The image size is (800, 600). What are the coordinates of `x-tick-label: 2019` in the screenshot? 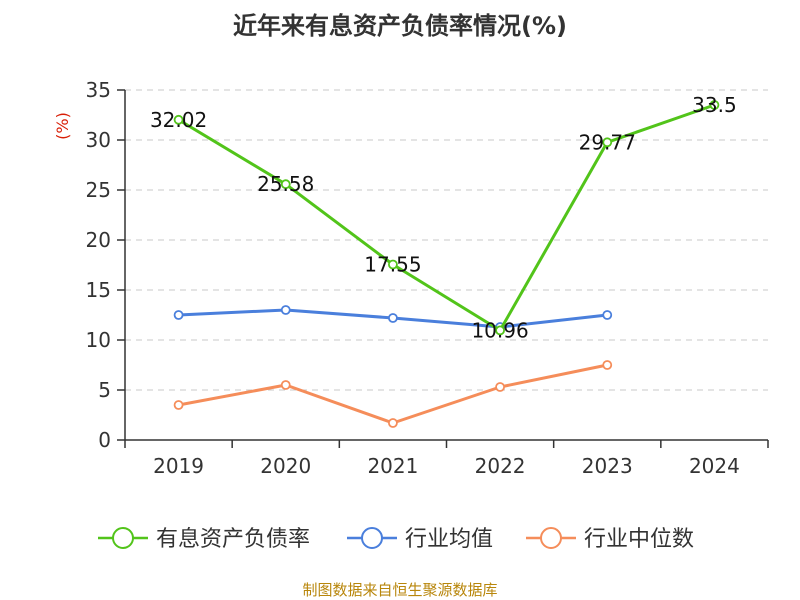 It's located at (178, 466).